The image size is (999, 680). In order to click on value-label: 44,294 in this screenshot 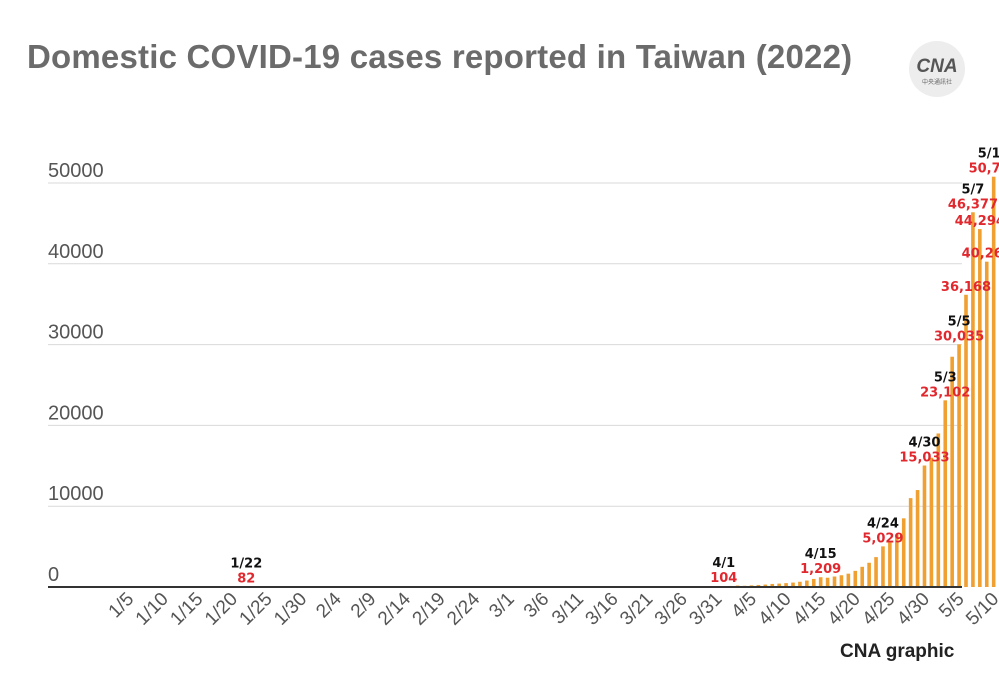, I will do `click(977, 221)`.